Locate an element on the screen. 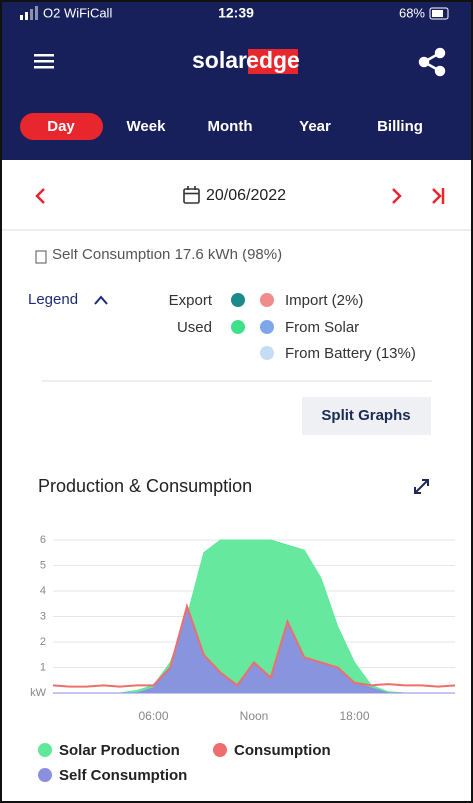 The image size is (473, 803). tab-active is located at coordinates (61, 126).